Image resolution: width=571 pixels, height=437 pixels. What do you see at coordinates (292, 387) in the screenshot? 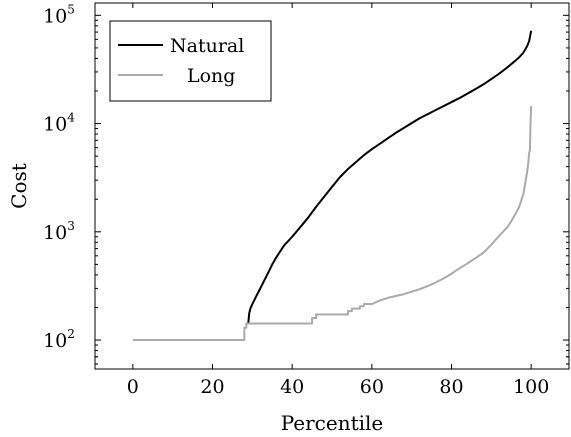
I see `x-tick-label: 40` at bounding box center [292, 387].